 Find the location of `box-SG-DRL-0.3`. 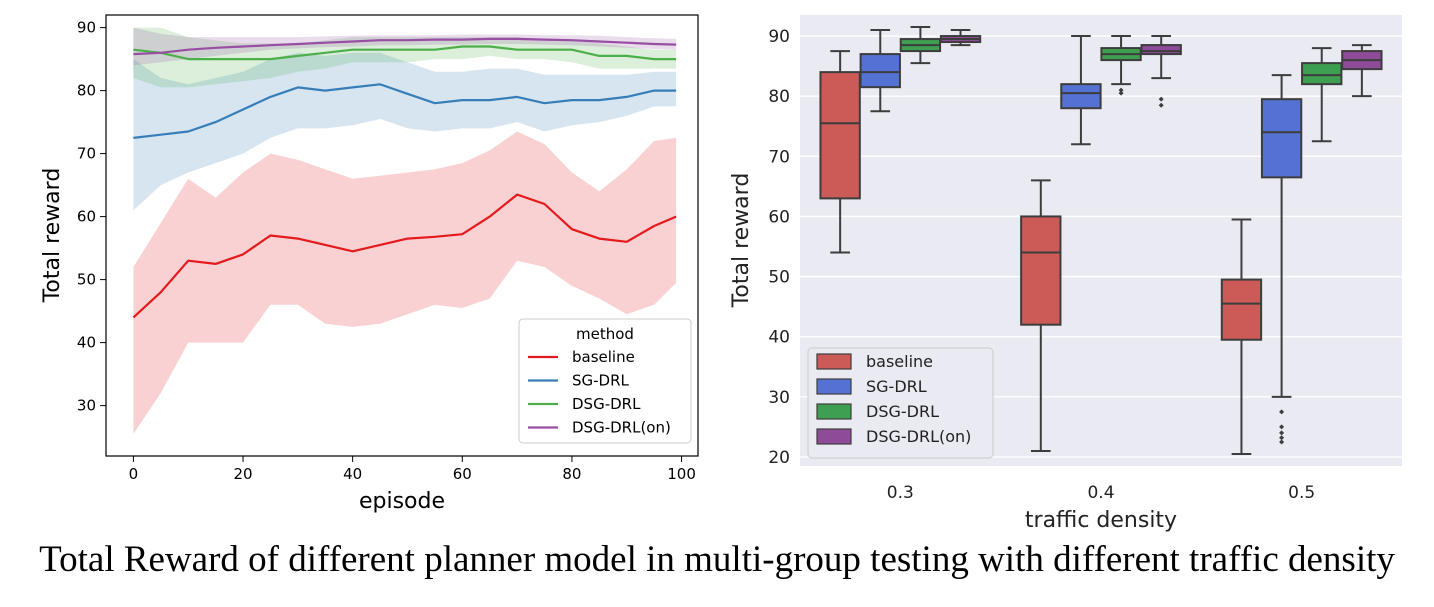

box-SG-DRL-0.3 is located at coordinates (880, 71).